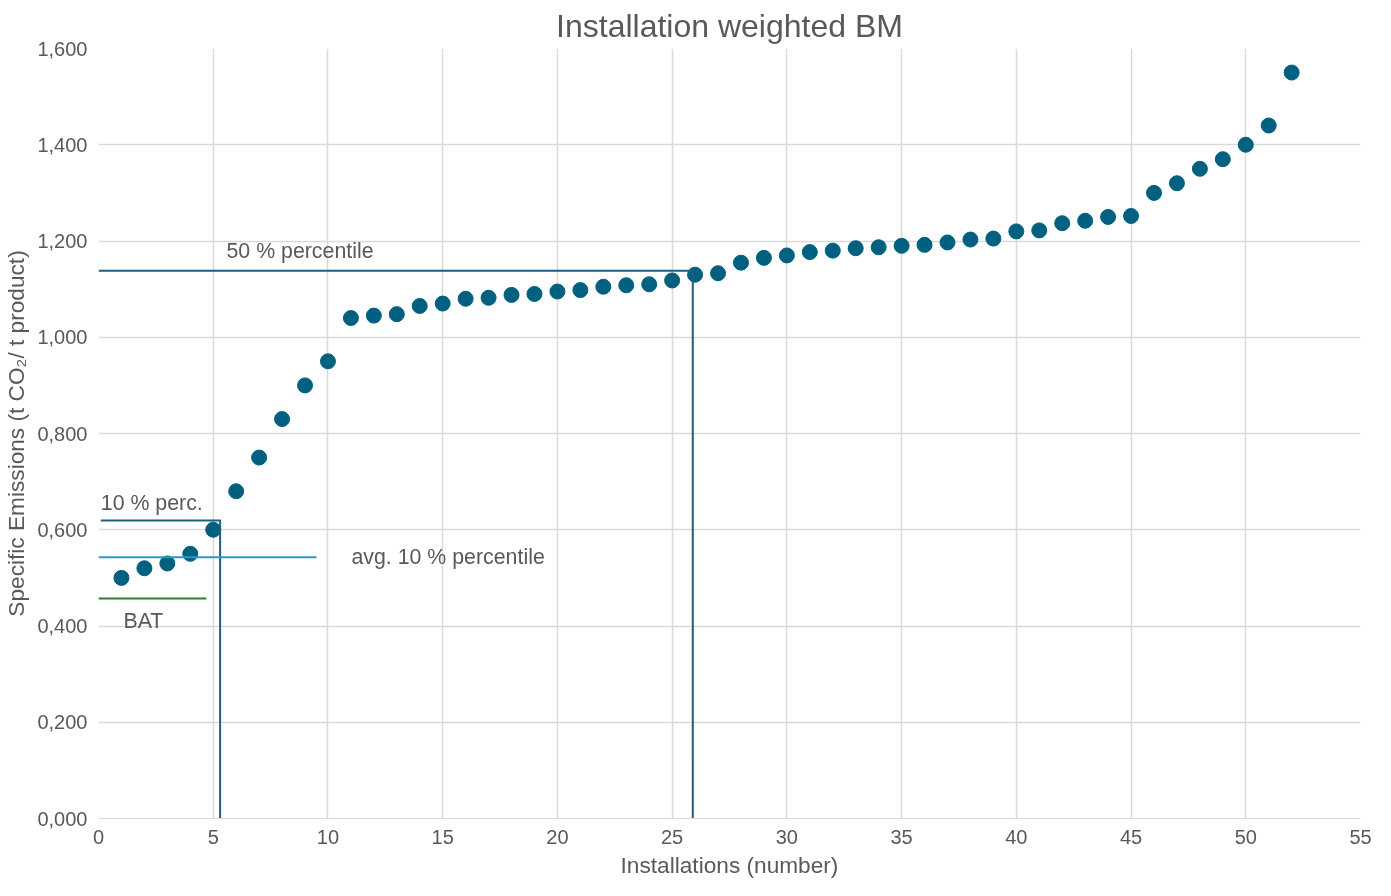 This screenshot has height=896, width=1391. What do you see at coordinates (557, 836) in the screenshot?
I see `x-tick-label: 20` at bounding box center [557, 836].